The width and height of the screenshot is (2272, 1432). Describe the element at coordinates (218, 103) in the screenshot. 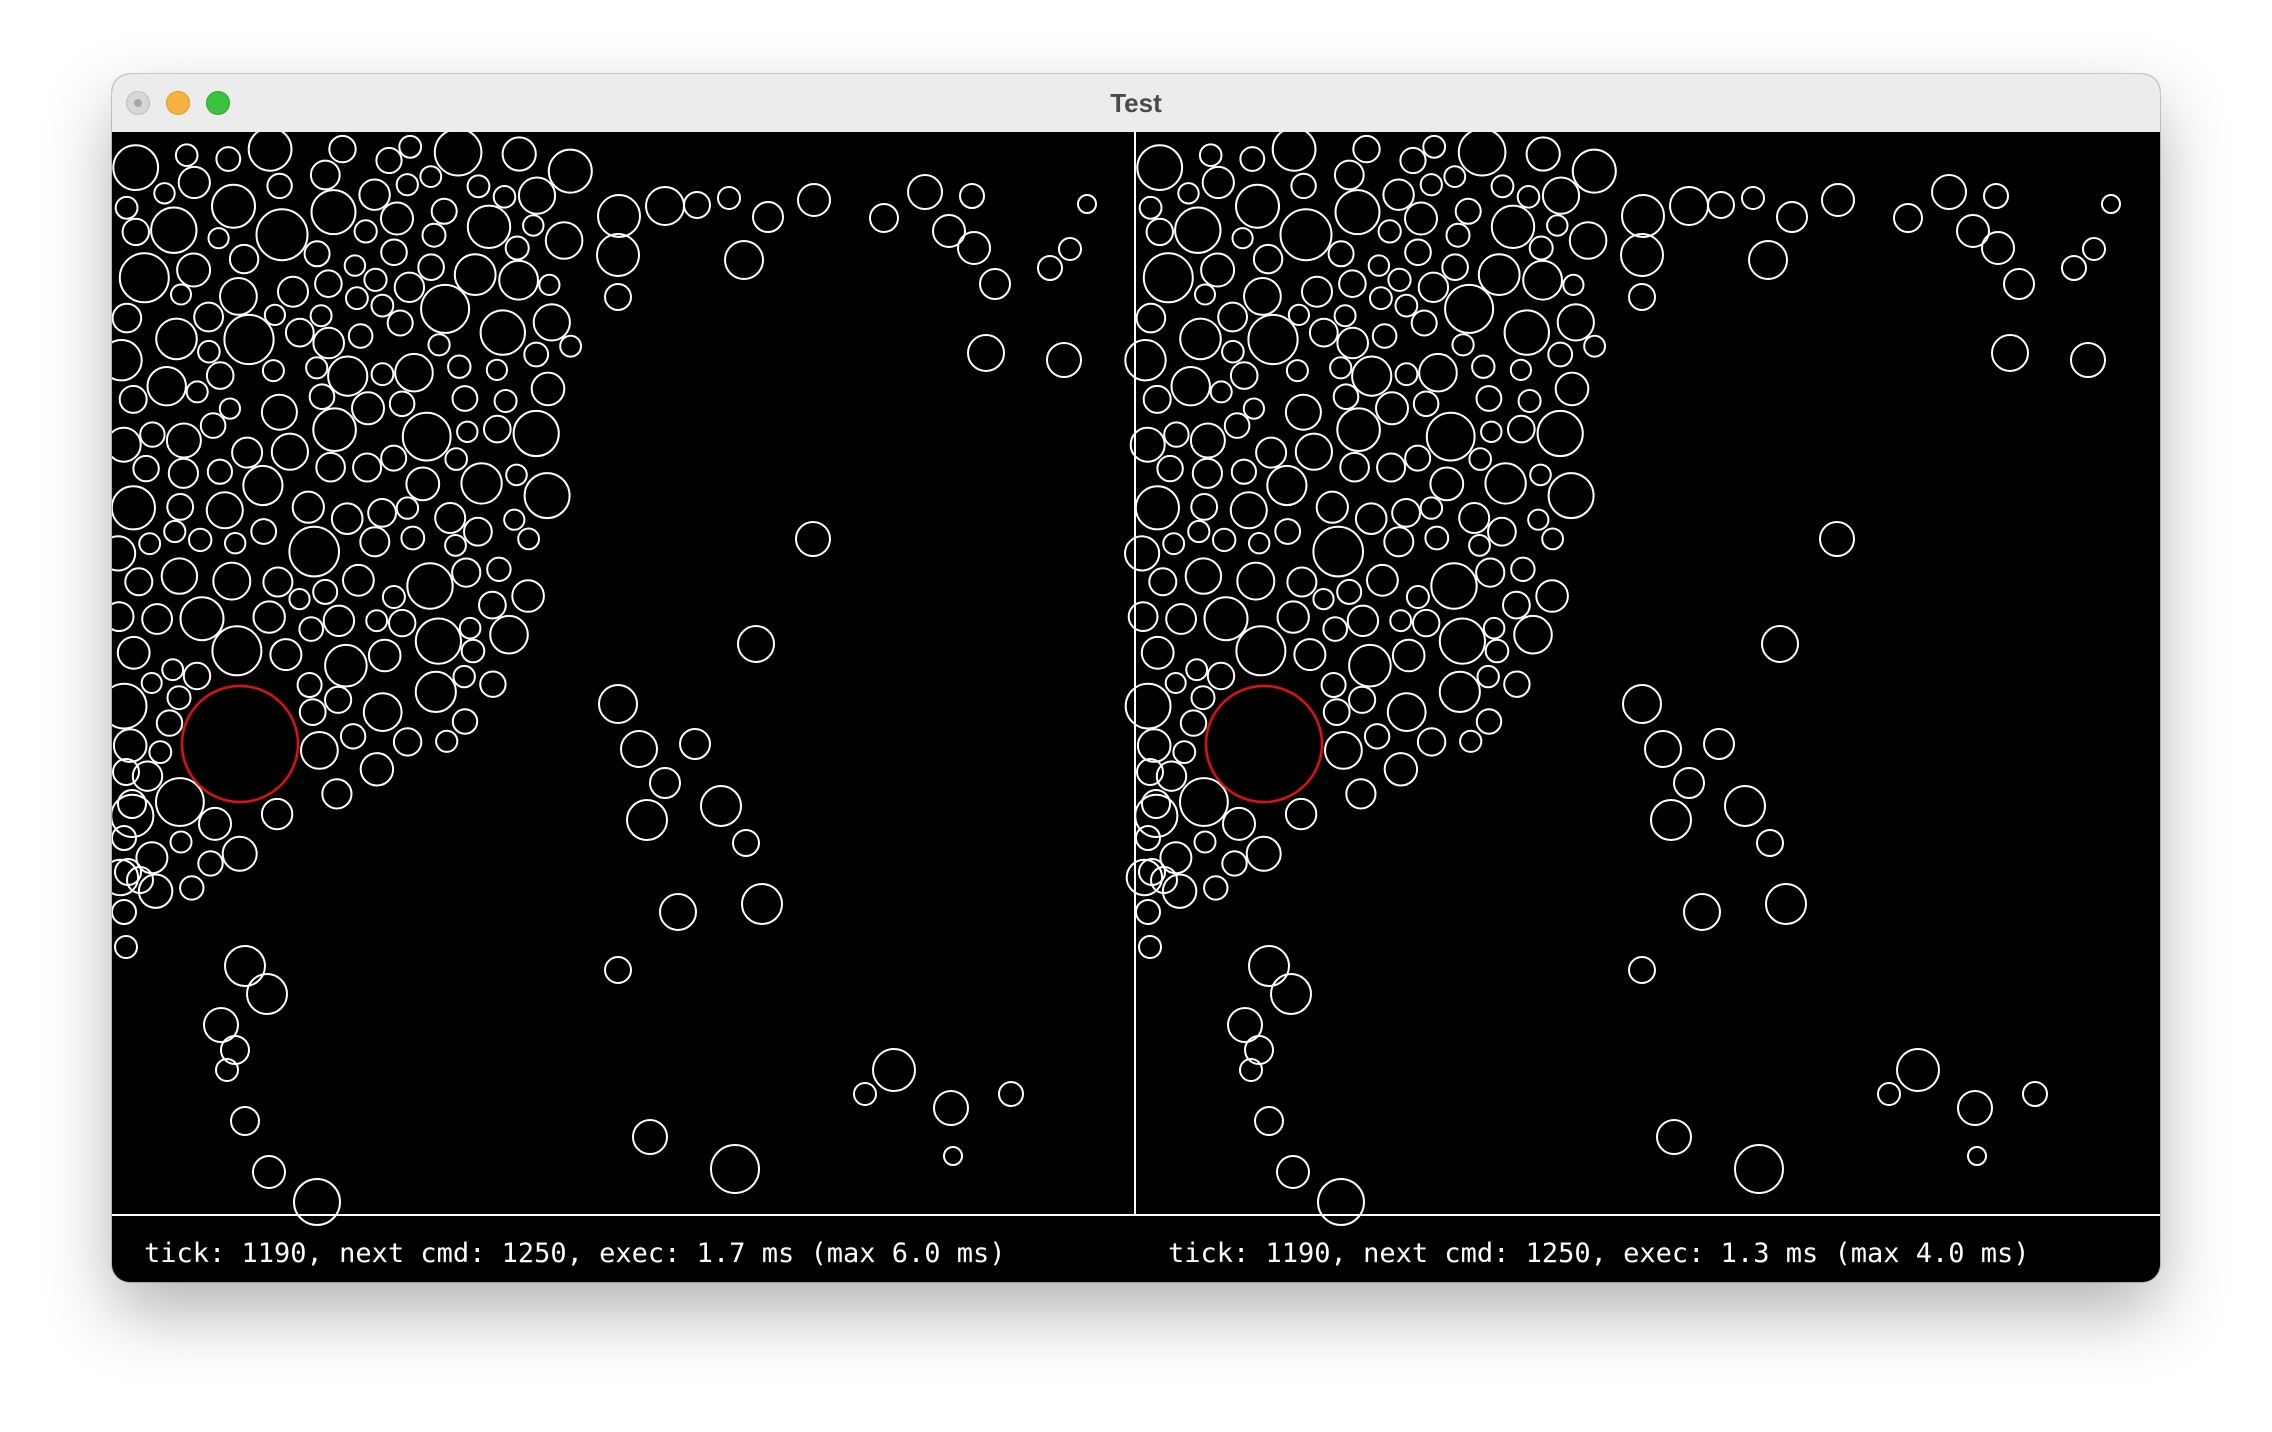

I see `zoom-button` at that location.